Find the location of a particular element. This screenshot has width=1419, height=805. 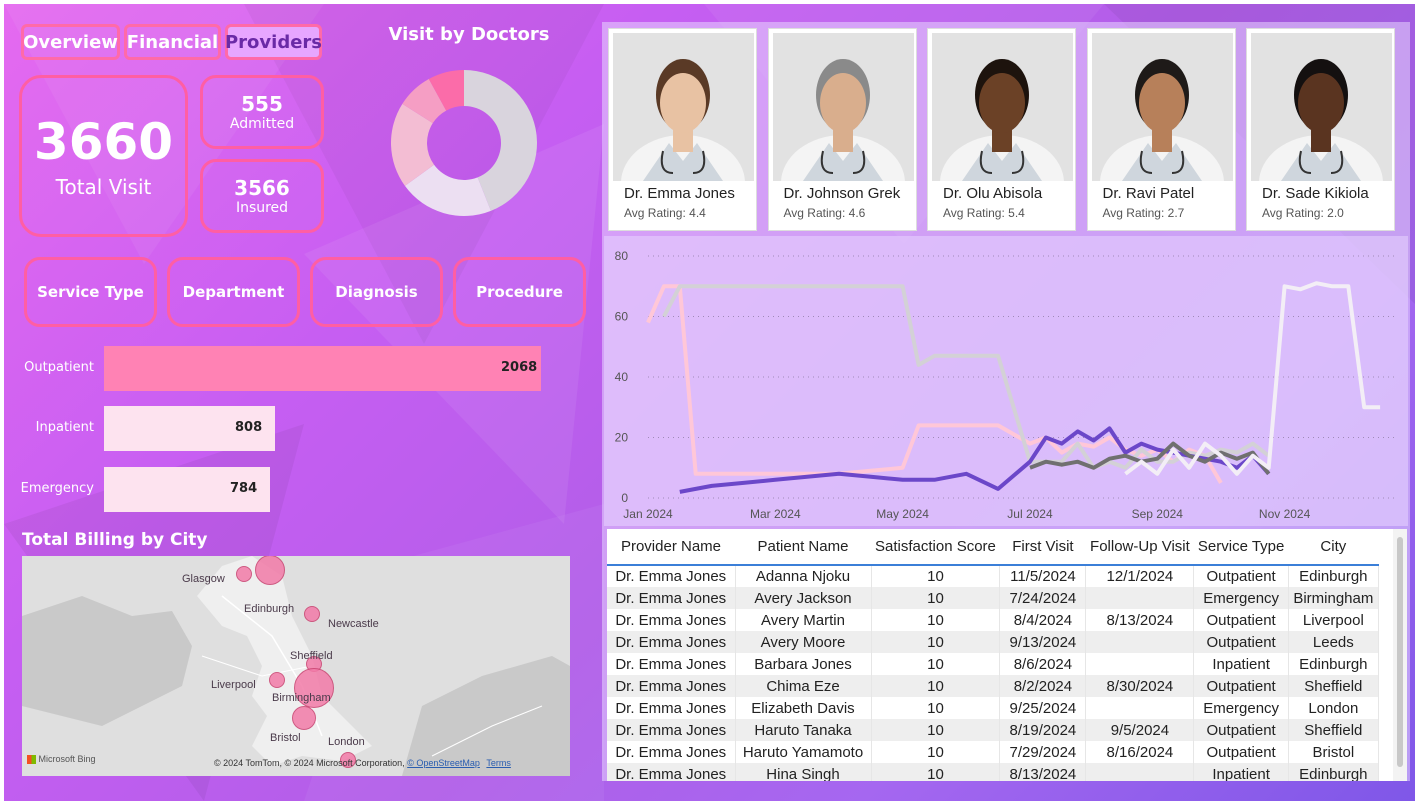

donut-chart is located at coordinates (464, 143).